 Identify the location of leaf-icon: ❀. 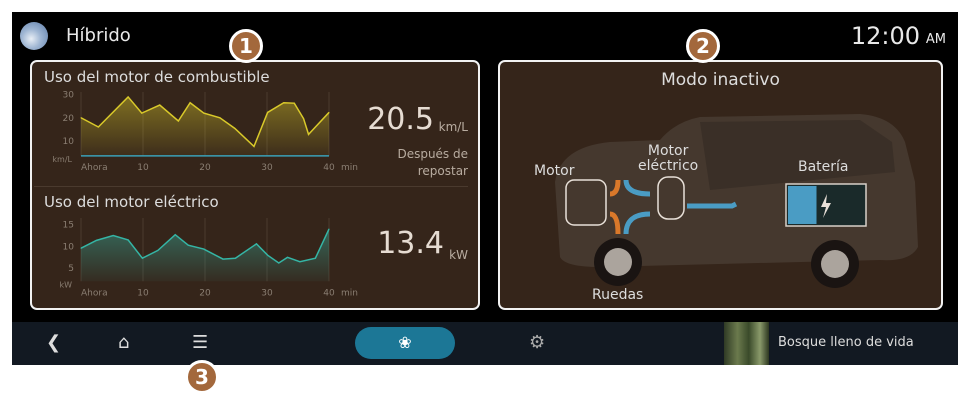
(405, 342).